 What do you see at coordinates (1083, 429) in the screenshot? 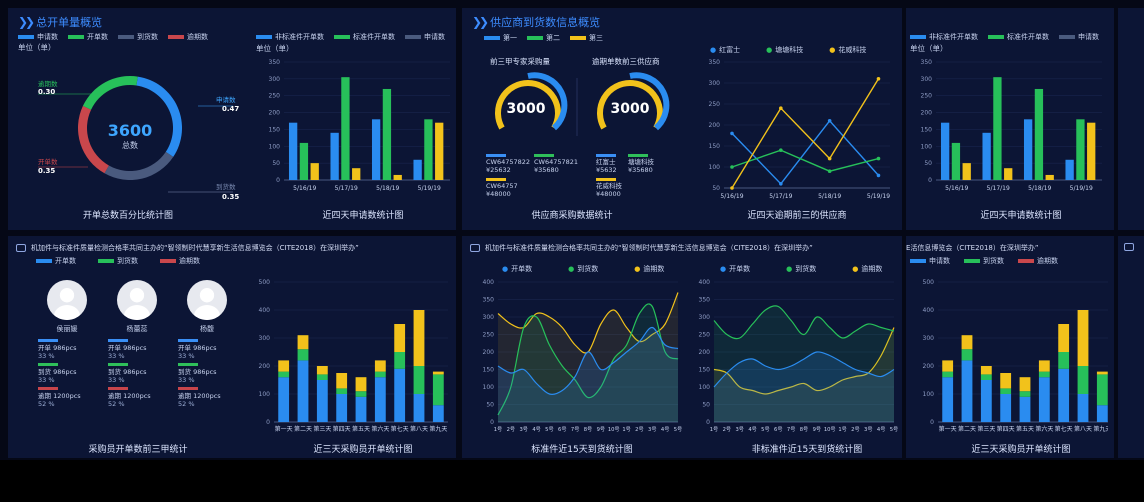
I see `x-tick-label: 第八天` at bounding box center [1083, 429].